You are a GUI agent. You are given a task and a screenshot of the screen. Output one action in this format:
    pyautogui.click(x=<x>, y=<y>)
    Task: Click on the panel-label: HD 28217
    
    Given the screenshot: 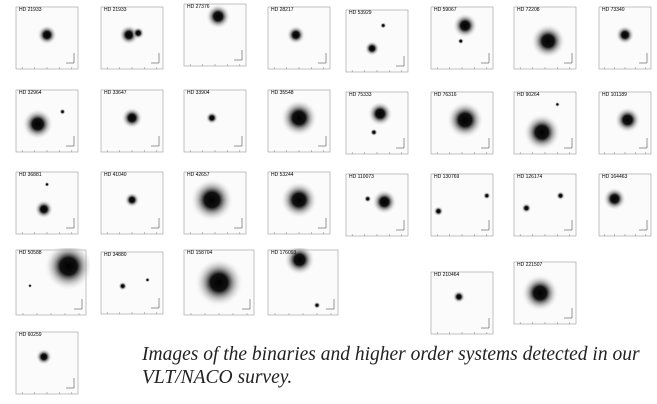 What is the action you would take?
    pyautogui.click(x=282, y=10)
    